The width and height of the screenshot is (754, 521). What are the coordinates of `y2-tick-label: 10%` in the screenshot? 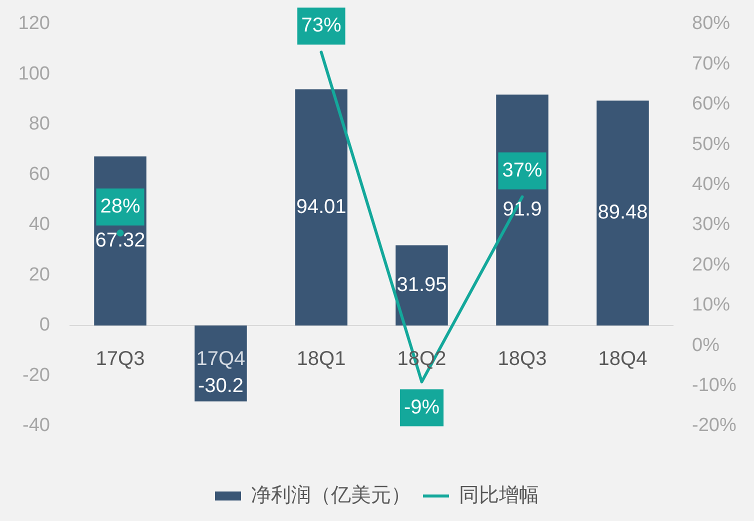 It's located at (711, 305).